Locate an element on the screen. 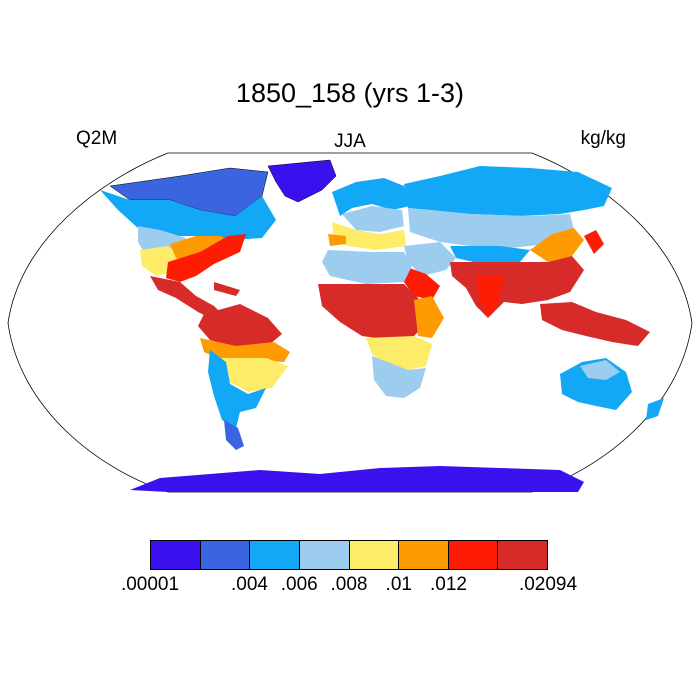  region-mediterranean-west is located at coordinates (337, 240).